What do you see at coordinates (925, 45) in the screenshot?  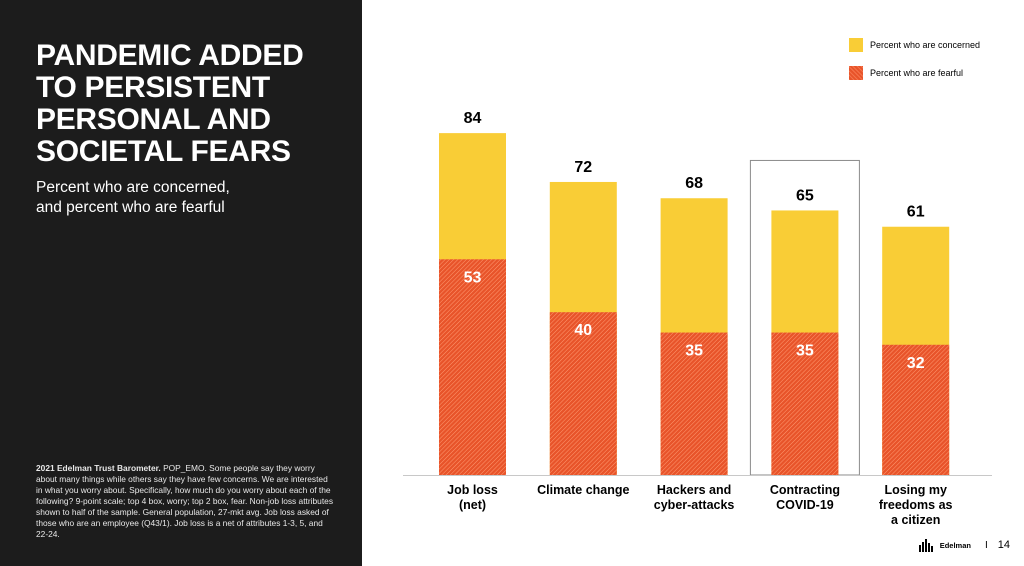 I see `legend-label-concerned: Percent who are concerned` at bounding box center [925, 45].